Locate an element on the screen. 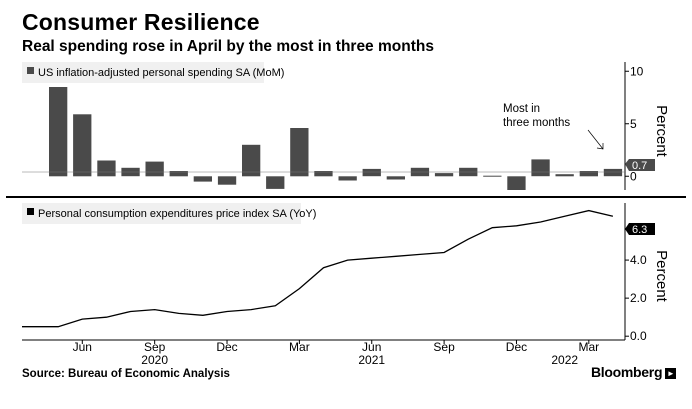  brand-name: Bloomberg is located at coordinates (627, 372).